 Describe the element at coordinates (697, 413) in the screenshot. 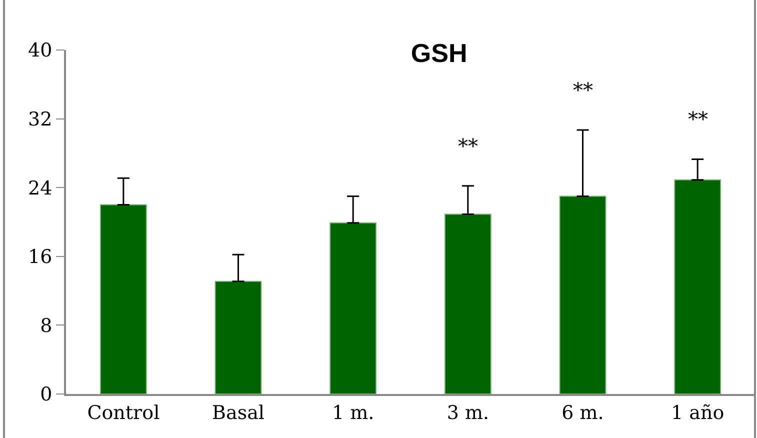

I see `x-tick-label: 1 año` at that location.